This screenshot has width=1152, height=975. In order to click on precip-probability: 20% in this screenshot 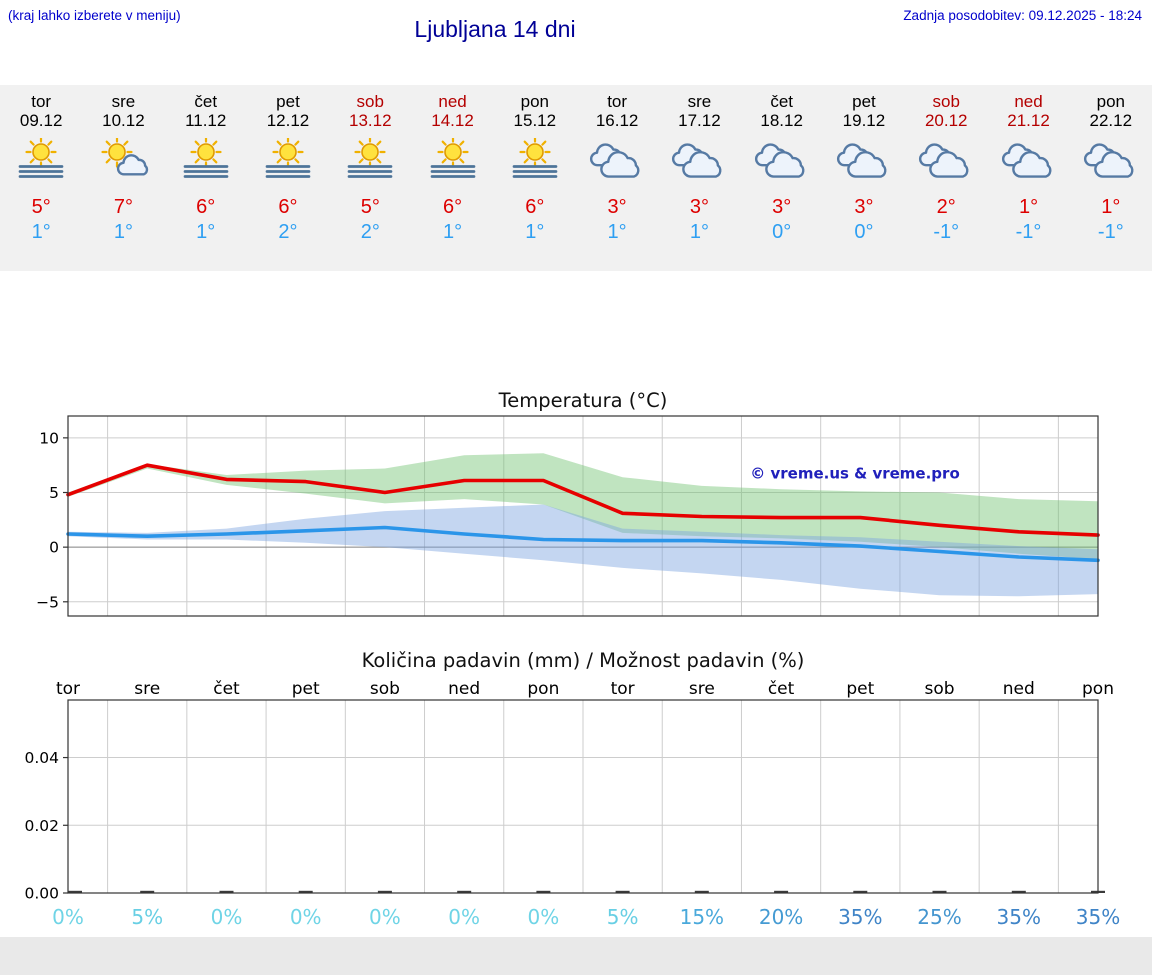, I will do `click(781, 917)`.